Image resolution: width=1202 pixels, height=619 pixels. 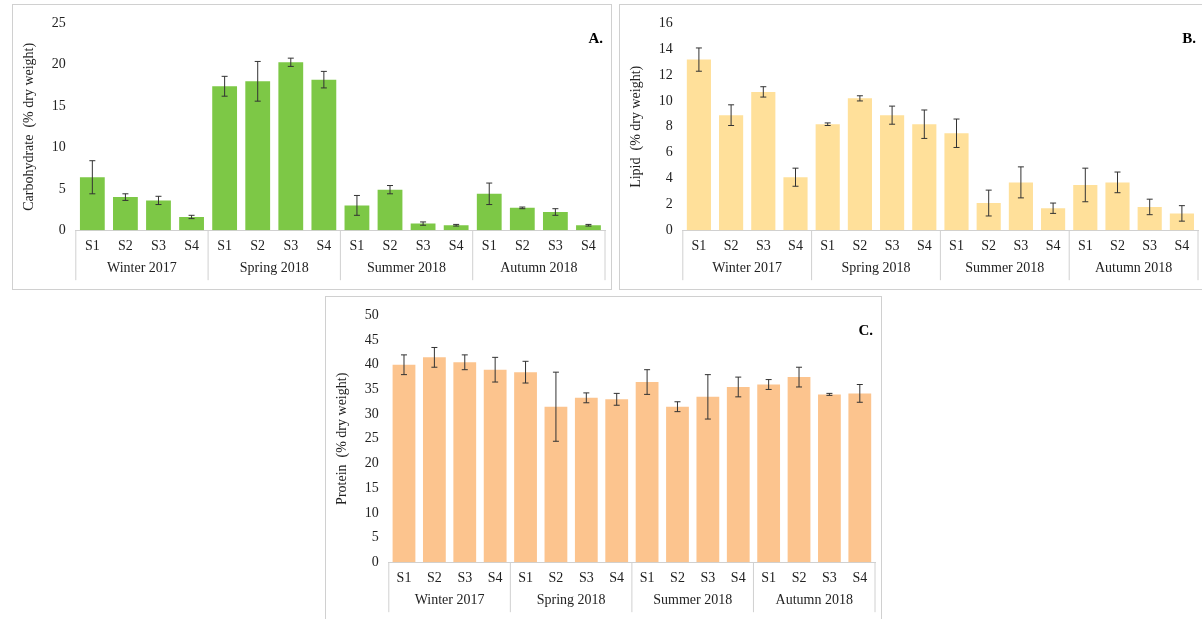 What do you see at coordinates (669, 204) in the screenshot?
I see `y-tick-label: 2` at bounding box center [669, 204].